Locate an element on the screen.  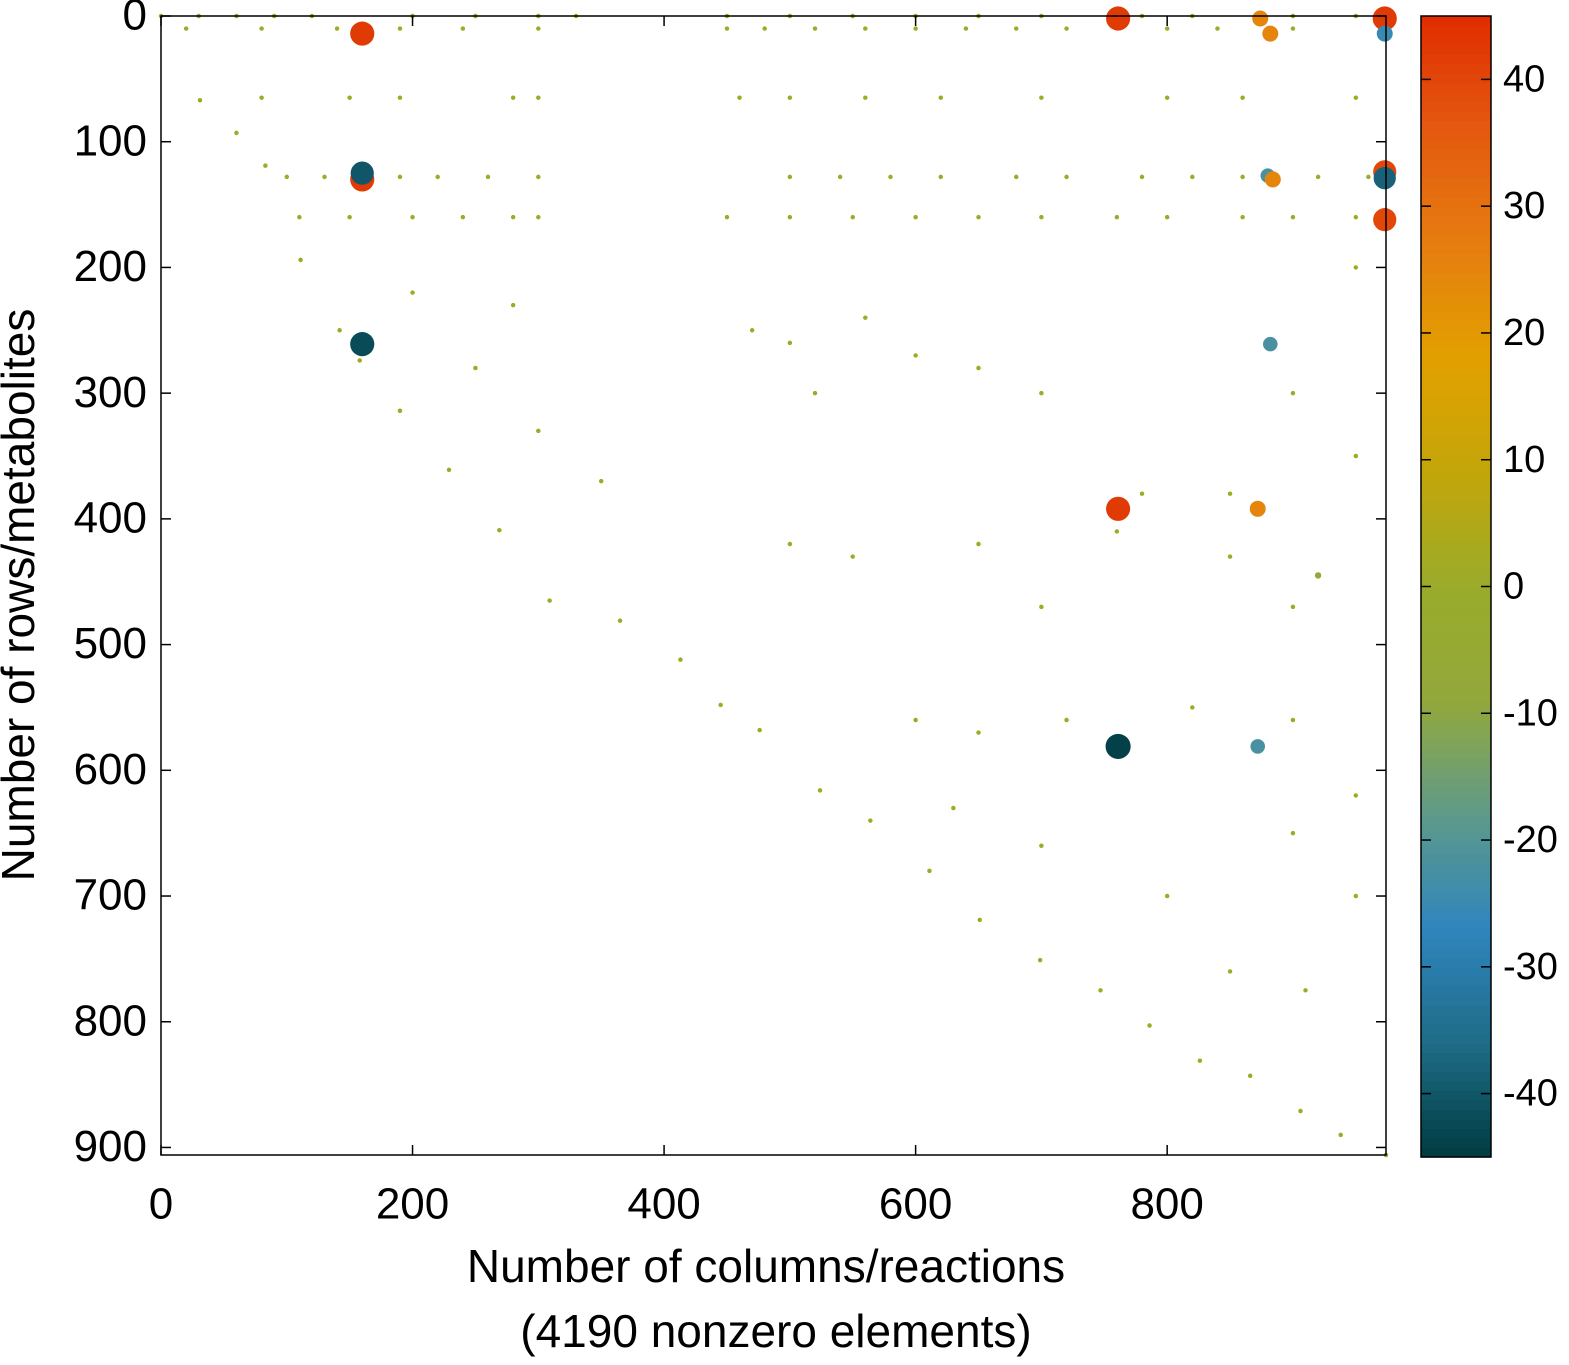
x-axis-label: Number of columns/reactions is located at coordinates (766, 1266).